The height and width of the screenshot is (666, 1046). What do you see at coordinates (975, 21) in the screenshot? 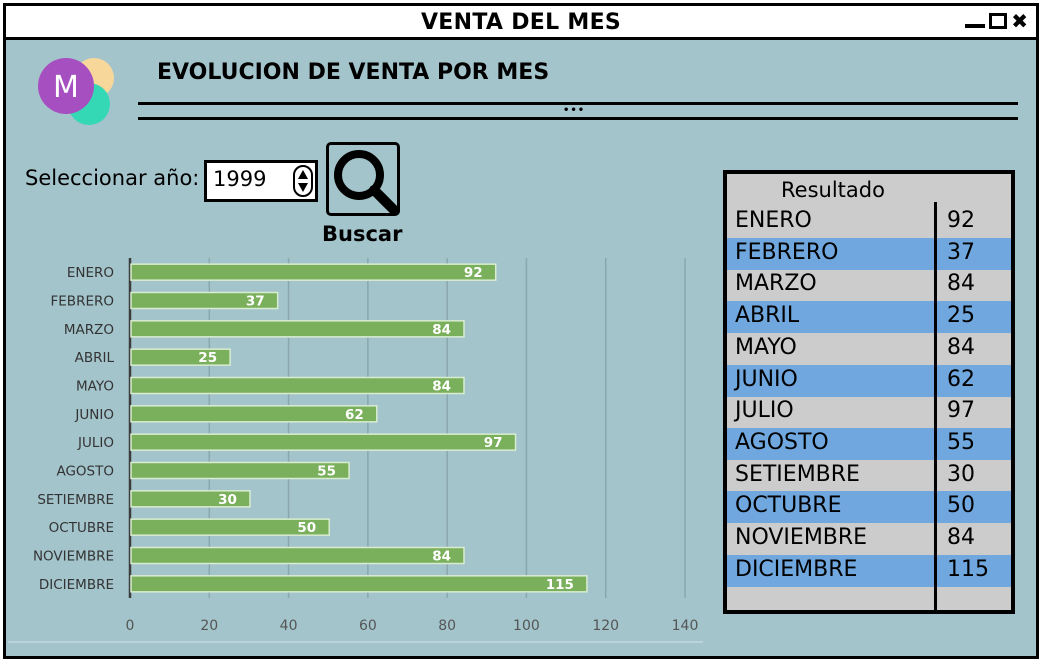
I see `minimize-icon` at bounding box center [975, 21].